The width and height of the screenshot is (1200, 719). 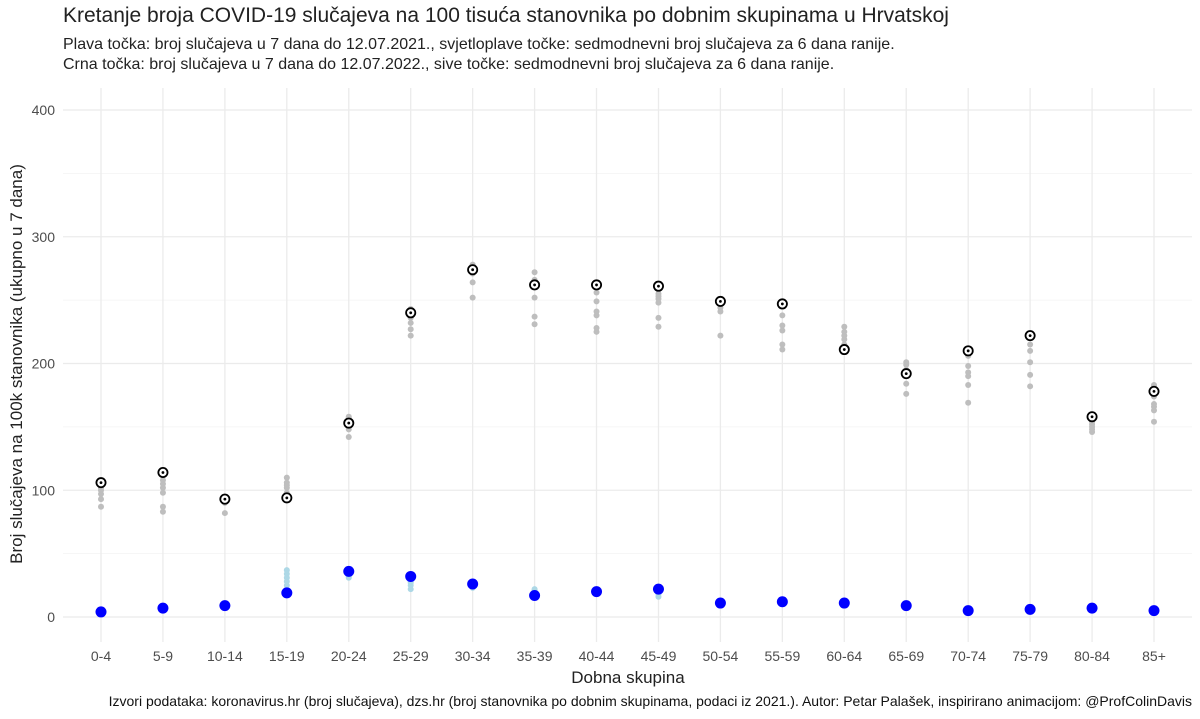 I want to click on x-tick-label: 80-84, so click(x=1092, y=656).